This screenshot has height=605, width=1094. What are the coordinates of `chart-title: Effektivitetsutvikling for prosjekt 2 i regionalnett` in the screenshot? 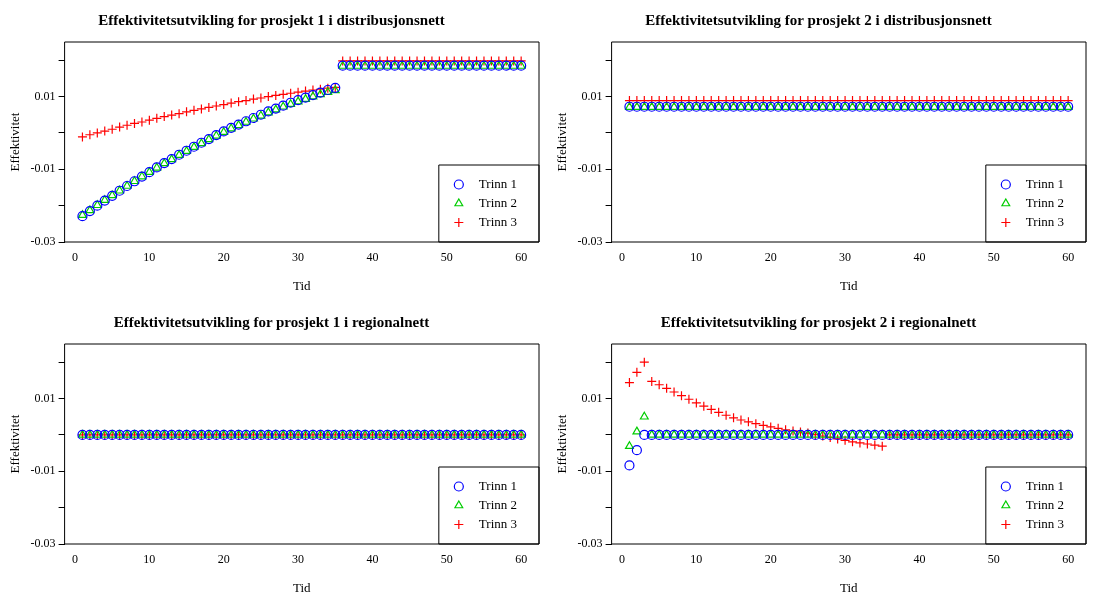 It's located at (818, 321).